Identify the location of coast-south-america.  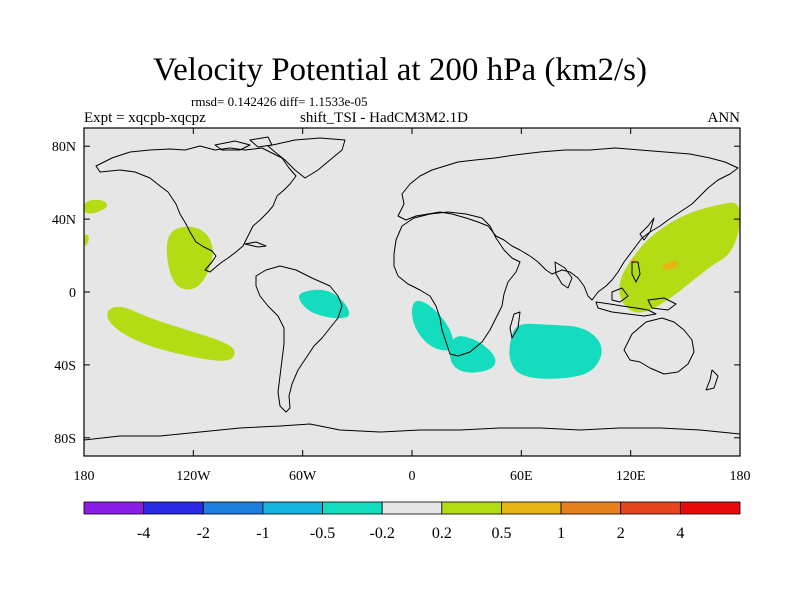
(299, 339).